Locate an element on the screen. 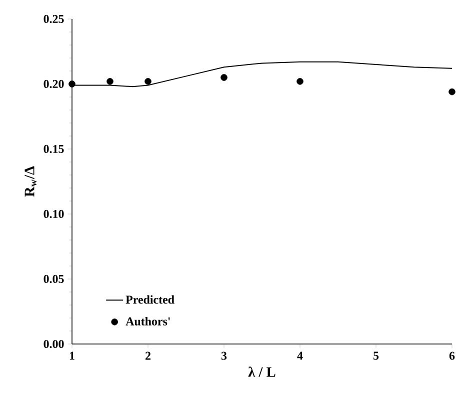 The image size is (456, 403). legend-label: Authors' is located at coordinates (148, 321).